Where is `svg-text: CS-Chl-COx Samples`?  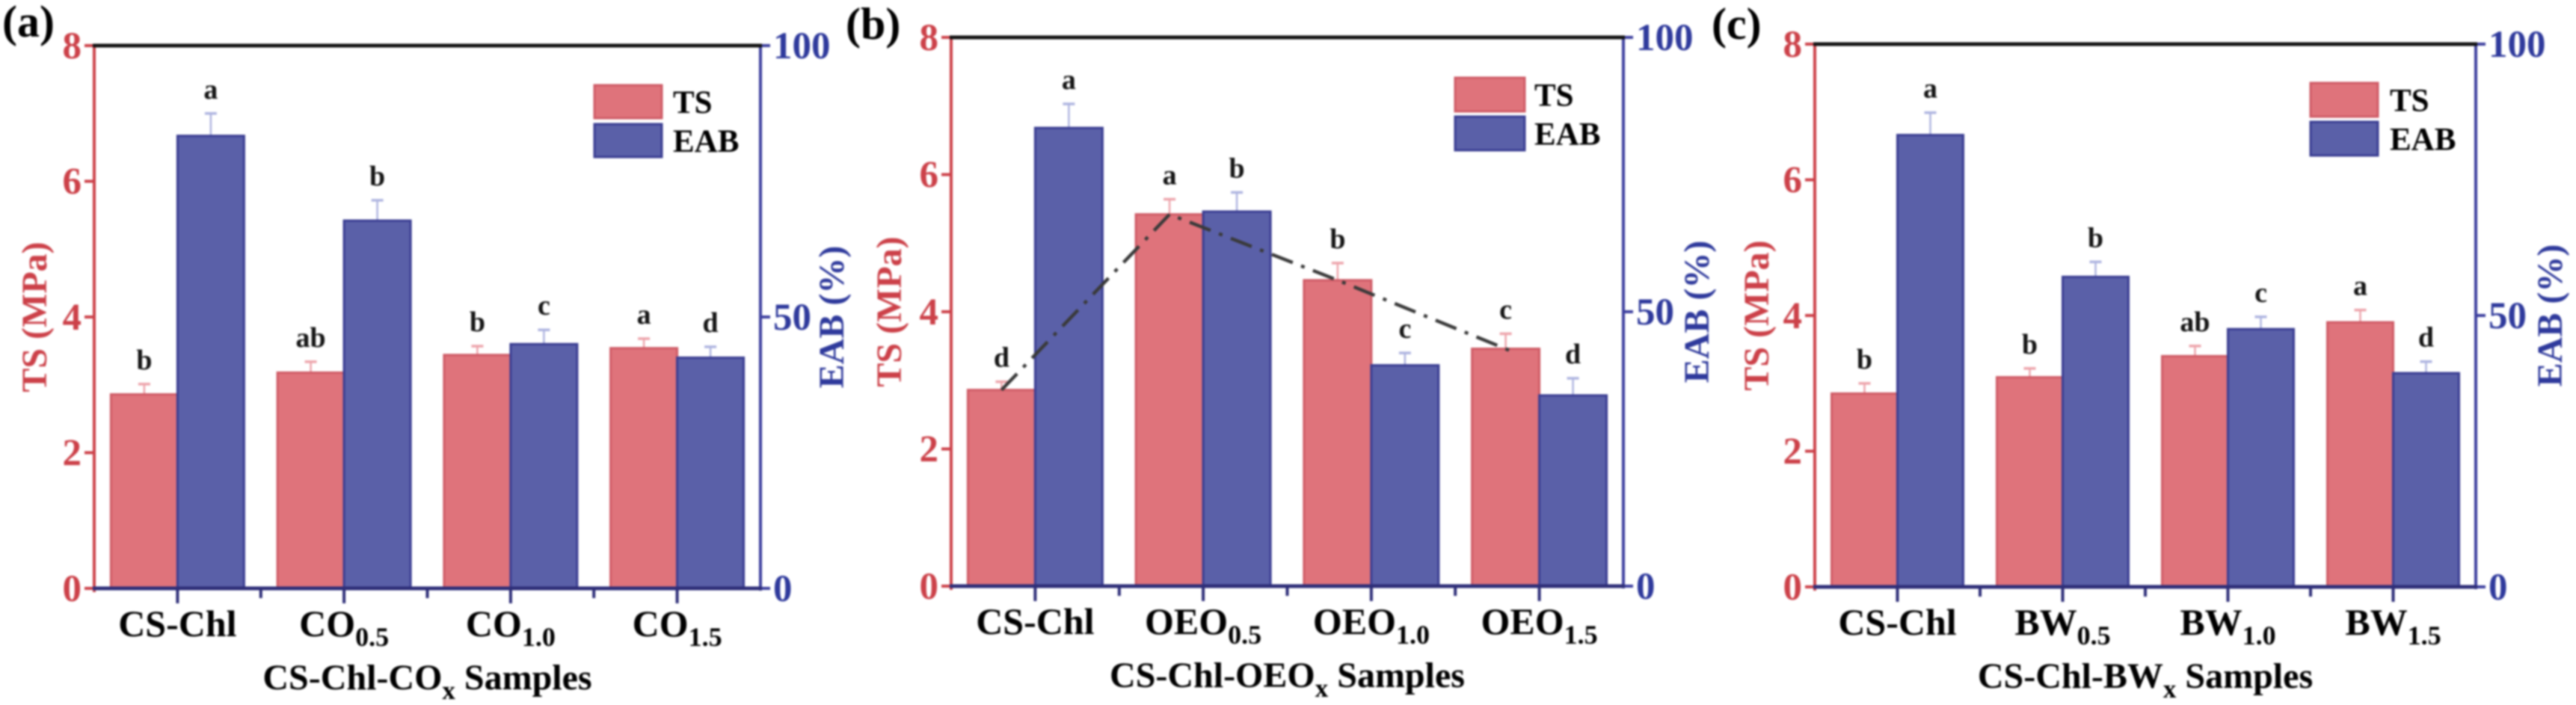 svg-text: CS-Chl-COx Samples is located at coordinates (426, 681).